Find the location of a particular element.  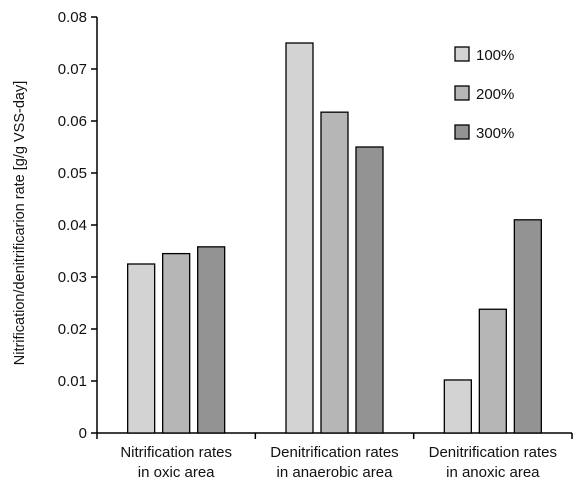

bar-300pct-cat1 is located at coordinates (211, 340).